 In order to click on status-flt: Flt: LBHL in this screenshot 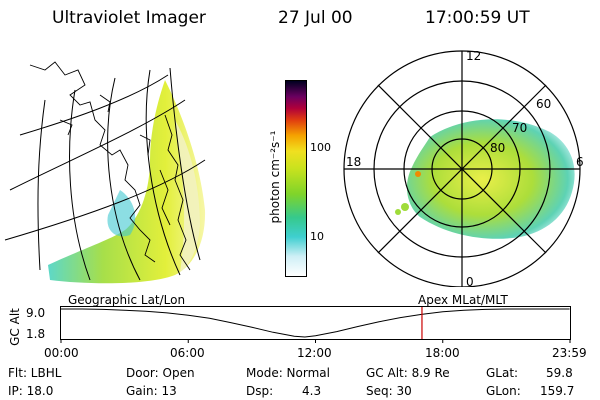, I will do `click(35, 373)`.